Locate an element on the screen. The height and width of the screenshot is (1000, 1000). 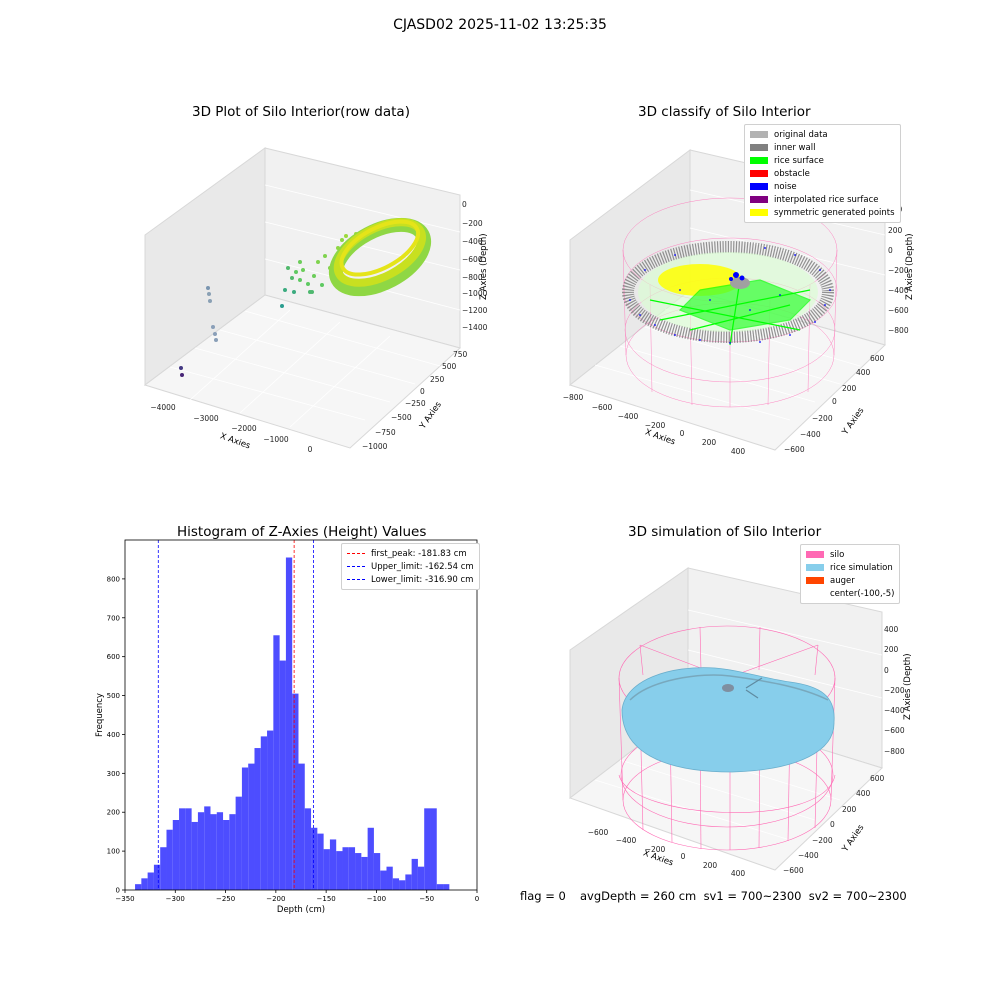
classify-noise-cluster is located at coordinates (737, 276).